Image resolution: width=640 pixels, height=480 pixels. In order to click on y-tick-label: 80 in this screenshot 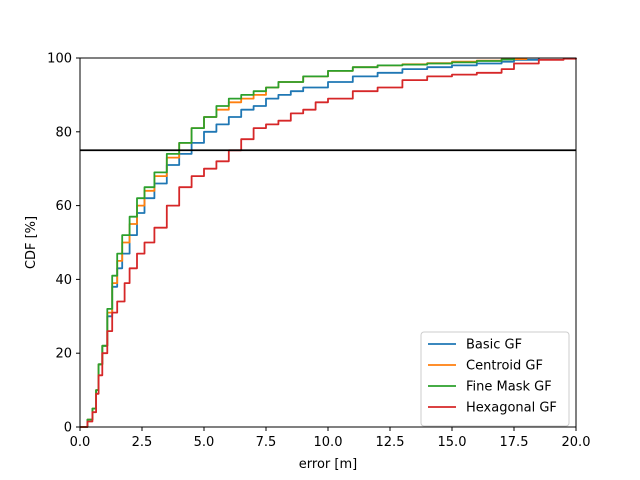, I will do `click(63, 132)`.